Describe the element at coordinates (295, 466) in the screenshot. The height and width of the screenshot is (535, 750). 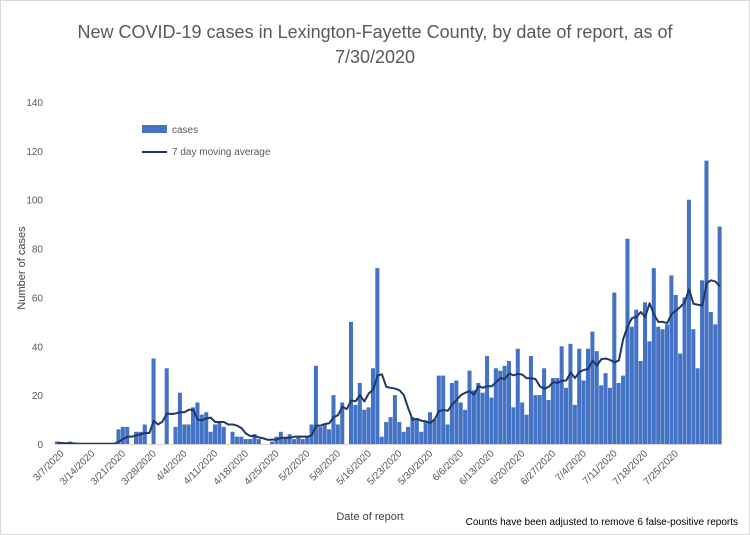
I see `x-tick-label: 5/2/2020` at that location.